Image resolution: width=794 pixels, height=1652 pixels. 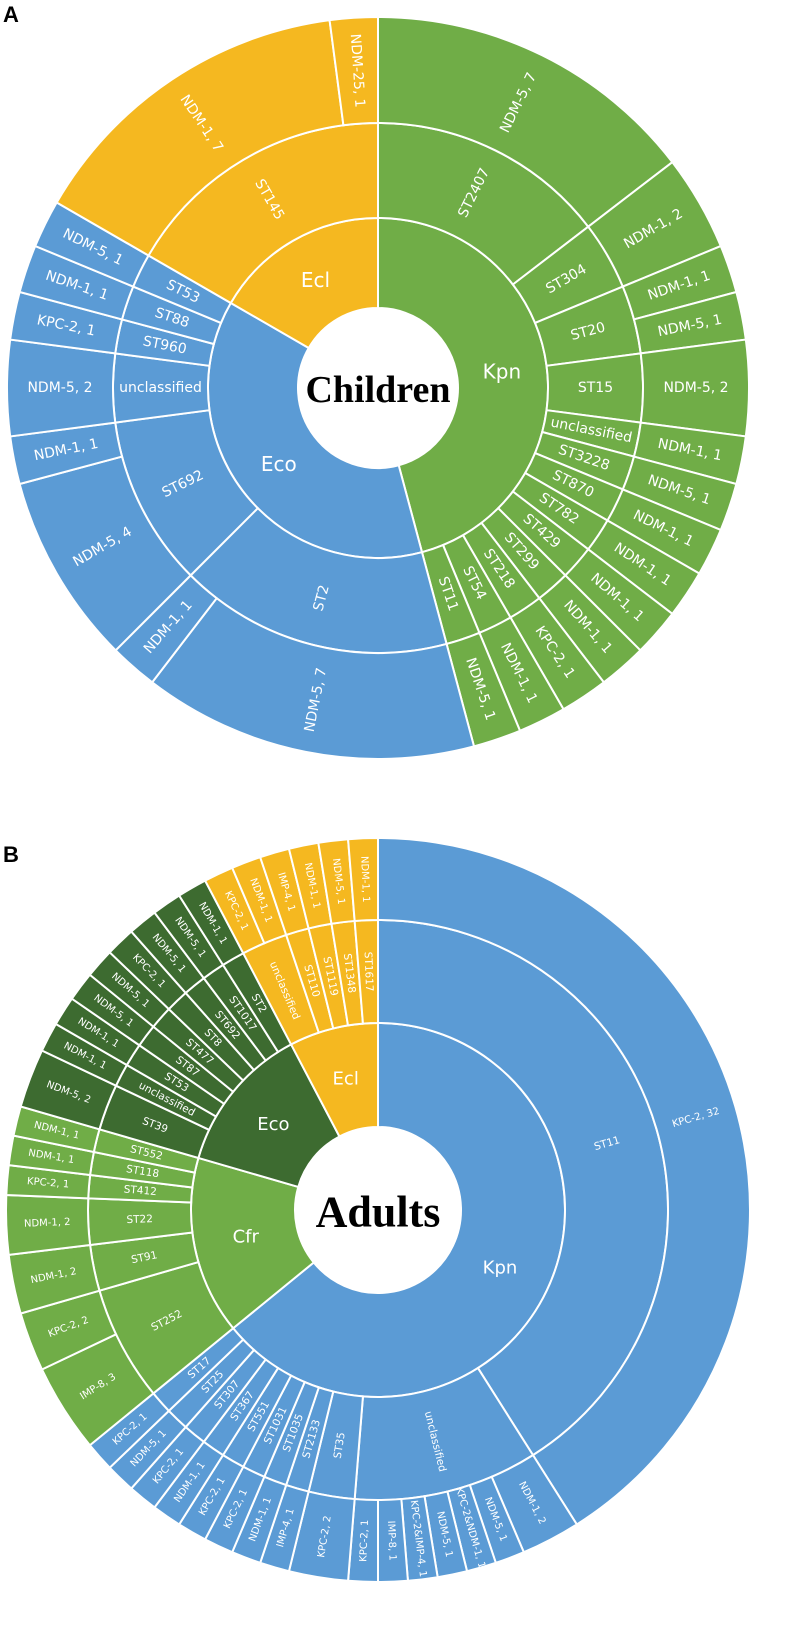 I want to click on center-label: Adults, so click(x=378, y=1212).